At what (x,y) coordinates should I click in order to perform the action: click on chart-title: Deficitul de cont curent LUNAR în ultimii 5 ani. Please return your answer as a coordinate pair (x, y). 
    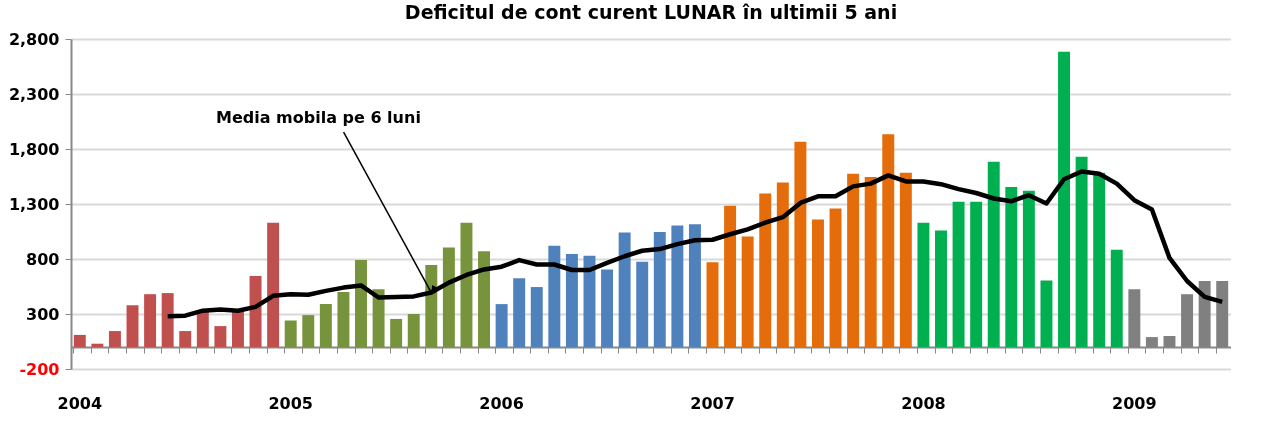
    Looking at the image, I should click on (651, 12).